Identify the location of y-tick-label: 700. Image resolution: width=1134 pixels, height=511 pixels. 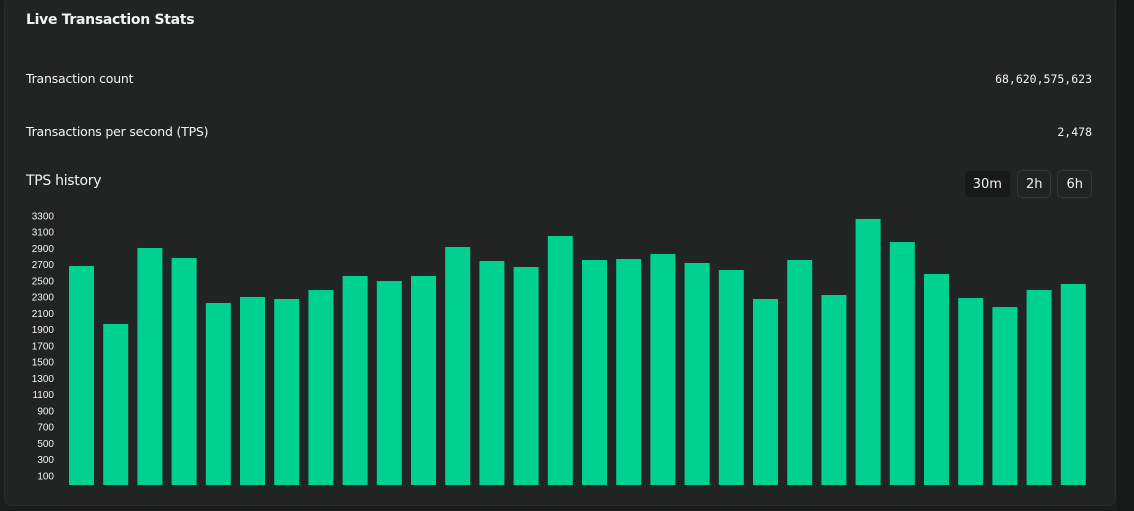
(45, 428).